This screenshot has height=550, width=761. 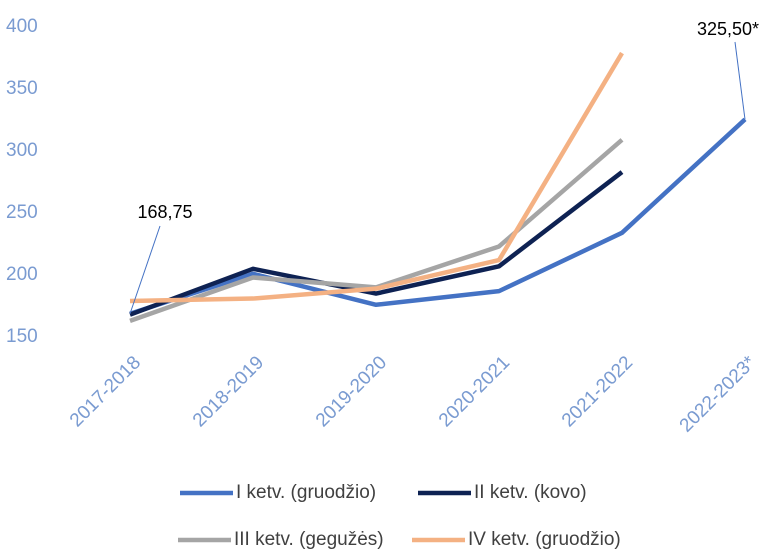 What do you see at coordinates (22, 274) in the screenshot?
I see `y-tick-label: 200` at bounding box center [22, 274].